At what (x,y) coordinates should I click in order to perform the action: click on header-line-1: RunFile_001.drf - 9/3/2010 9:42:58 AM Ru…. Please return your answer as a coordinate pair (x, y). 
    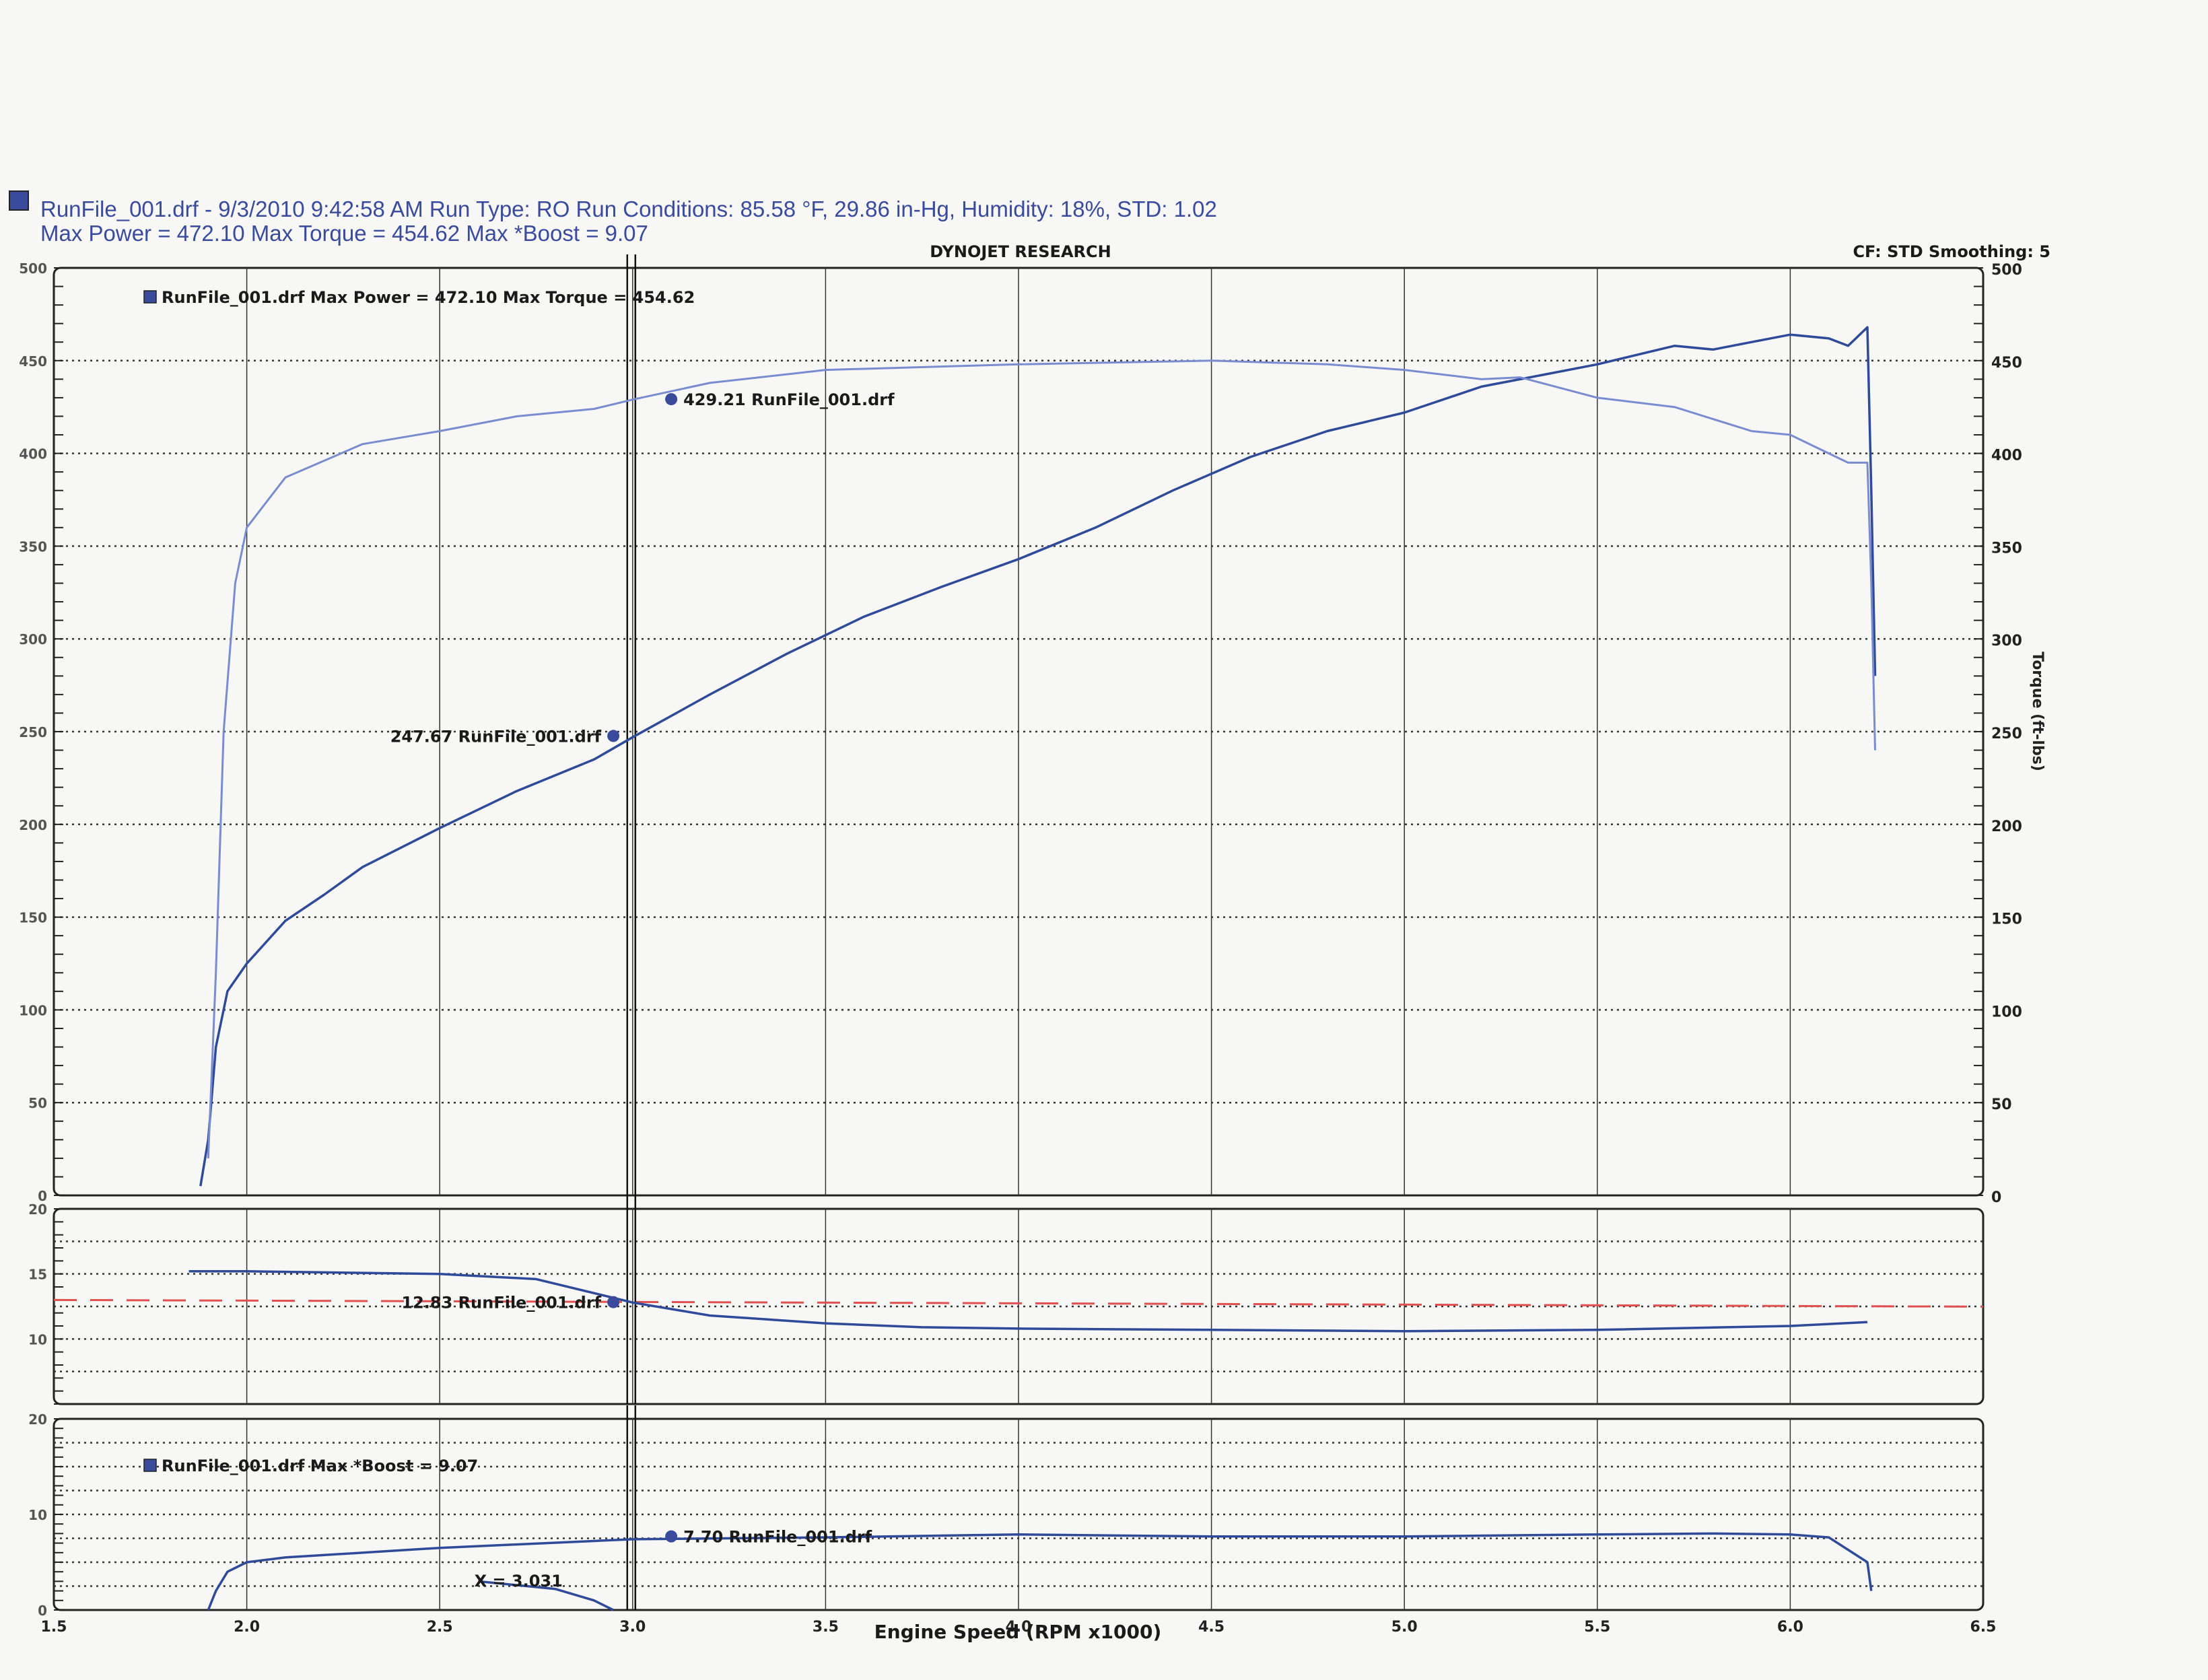
    Looking at the image, I should click on (628, 209).